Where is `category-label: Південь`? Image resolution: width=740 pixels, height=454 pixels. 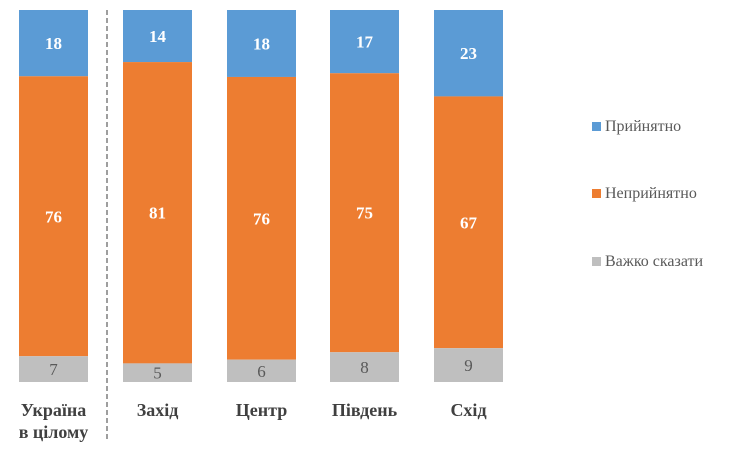
category-label: Південь is located at coordinates (365, 410).